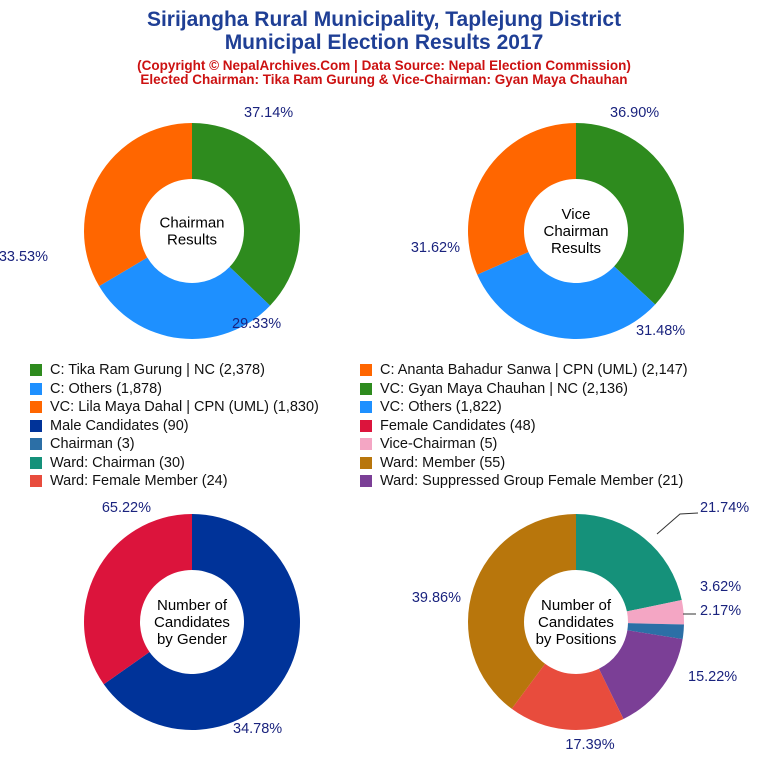  Describe the element at coordinates (720, 611) in the screenshot. I see `slice-percent-label: 2.17%` at that location.